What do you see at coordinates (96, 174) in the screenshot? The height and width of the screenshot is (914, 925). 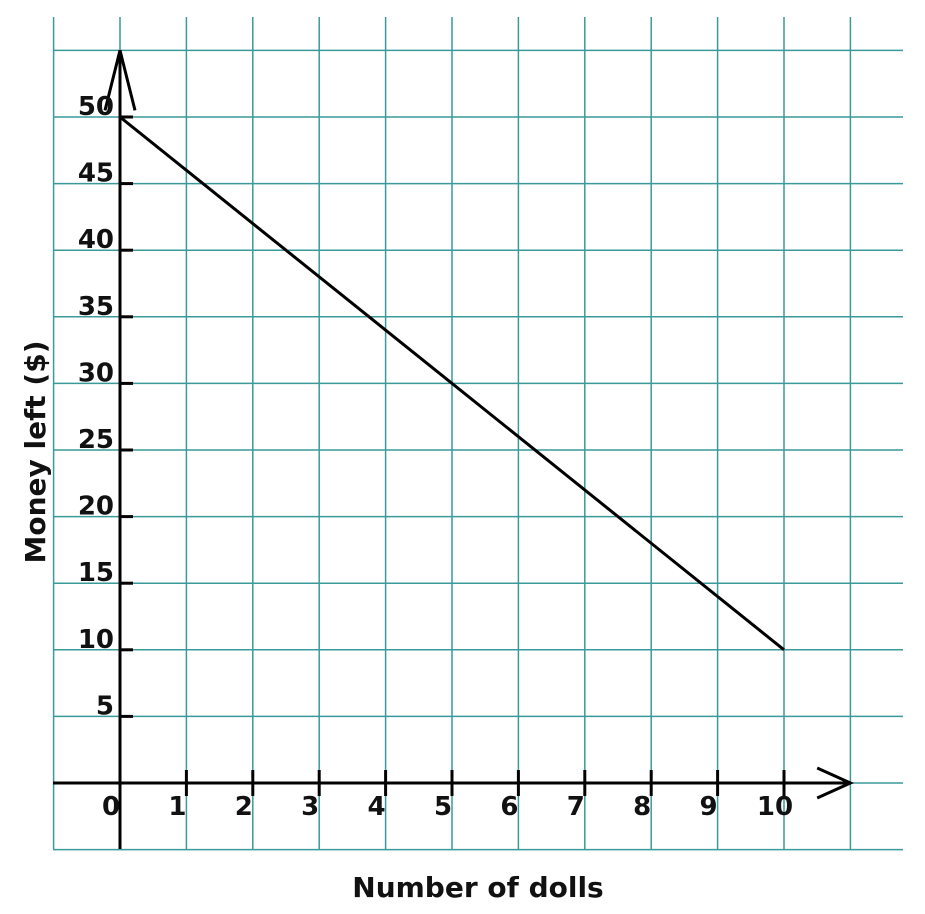 I see `y-tick-label: 45` at bounding box center [96, 174].